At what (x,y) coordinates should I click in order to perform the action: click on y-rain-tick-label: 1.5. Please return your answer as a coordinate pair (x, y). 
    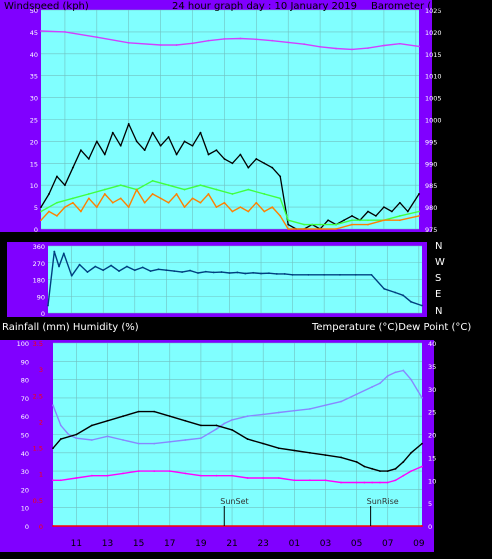
    Looking at the image, I should click on (38, 449).